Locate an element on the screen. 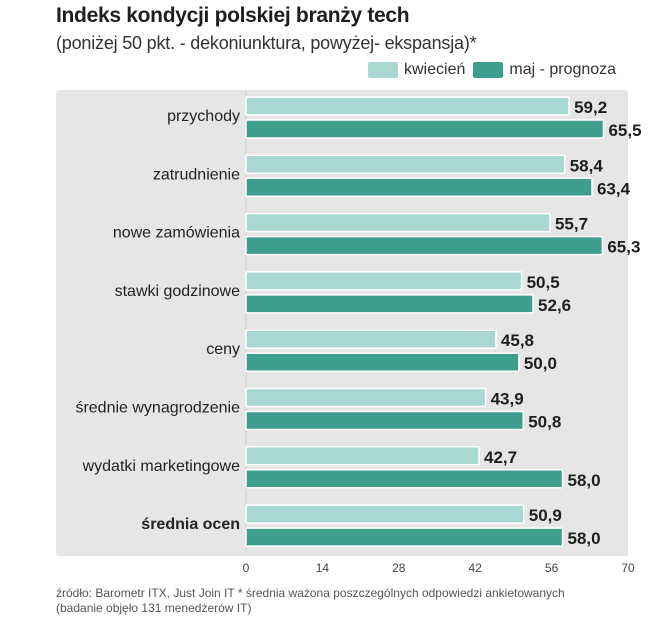  x-tick-label: 14 is located at coordinates (323, 568).